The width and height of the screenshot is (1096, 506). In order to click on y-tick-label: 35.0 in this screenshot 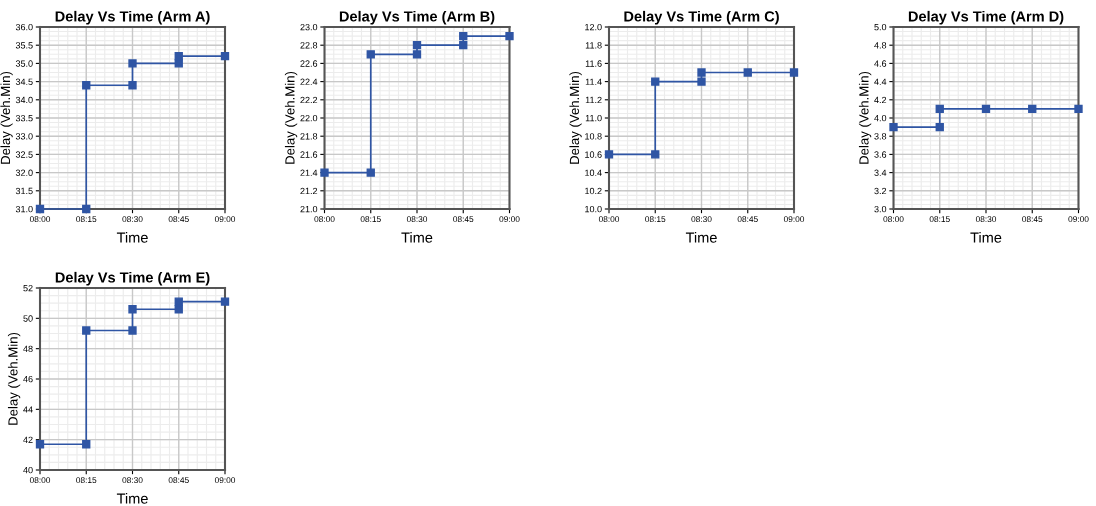, I will do `click(24, 63)`.